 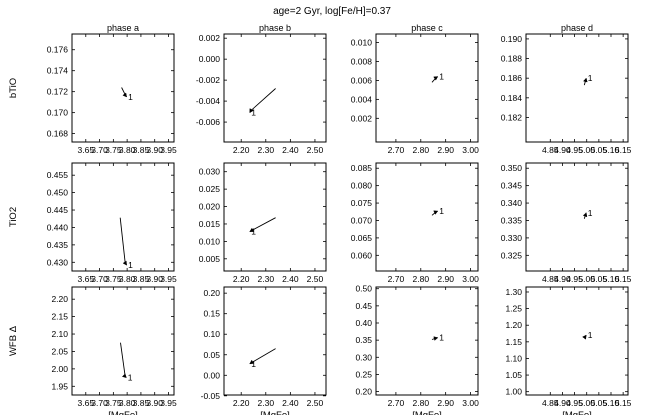 I want to click on y-tick-label: 1.10, so click(x=513, y=358).